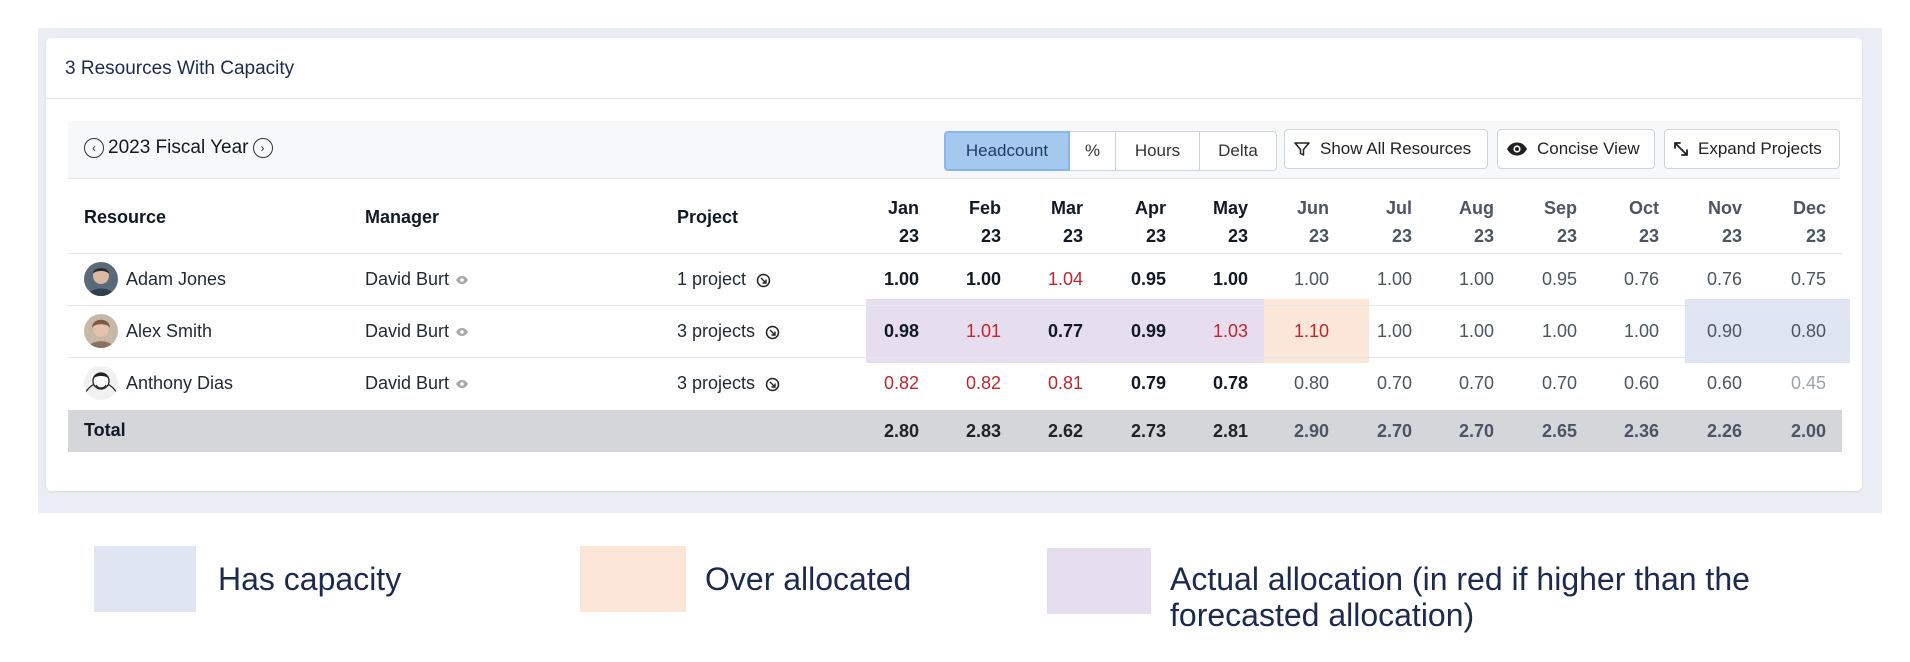 The width and height of the screenshot is (1910, 662). Describe the element at coordinates (1808, 383) in the screenshot. I see `allocation-value: 0.45` at that location.